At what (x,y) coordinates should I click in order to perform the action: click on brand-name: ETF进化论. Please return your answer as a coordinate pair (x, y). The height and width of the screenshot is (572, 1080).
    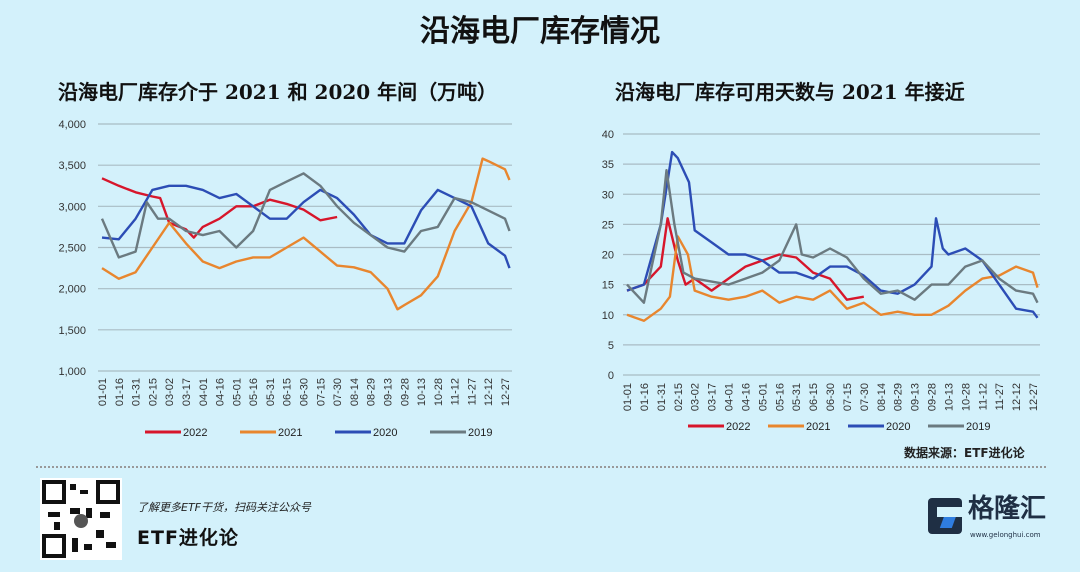
    Looking at the image, I should click on (188, 538).